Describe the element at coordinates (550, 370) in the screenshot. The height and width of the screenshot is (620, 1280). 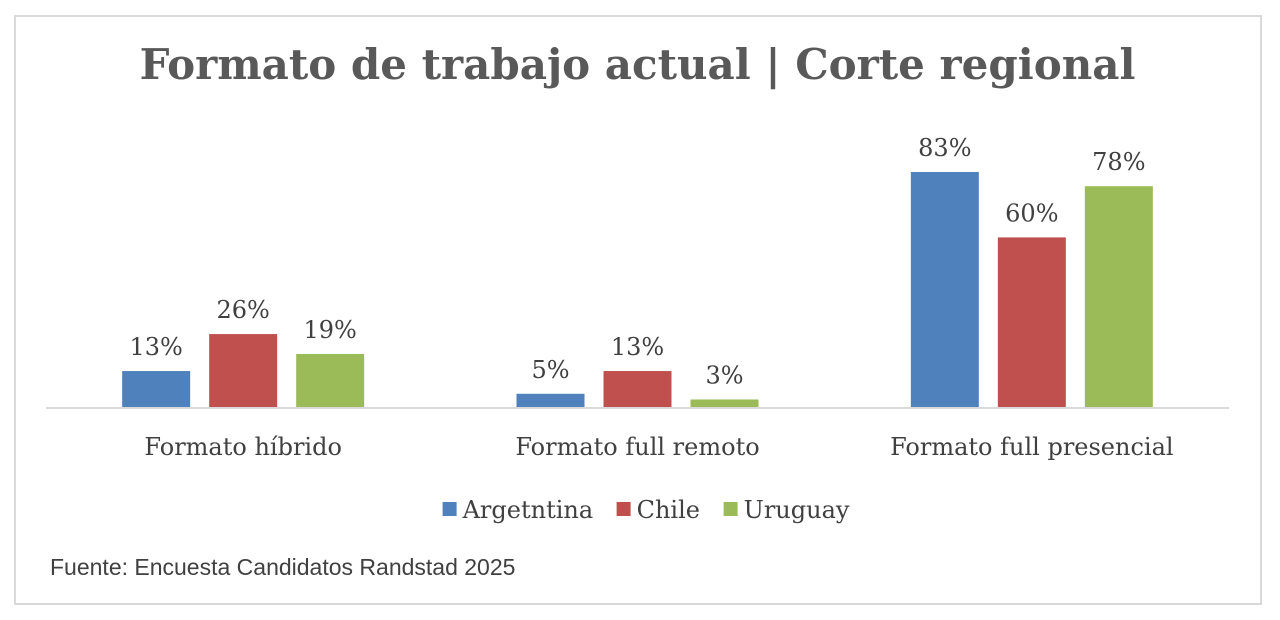
I see `data-label: 5%` at that location.